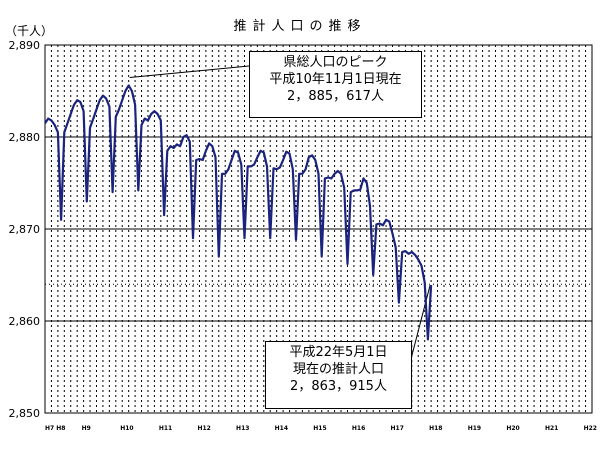 Image resolution: width=600 pixels, height=450 pixels. Describe the element at coordinates (335, 62) in the screenshot. I see `peak-annotation-line-1: 県総人口のピーク` at that location.